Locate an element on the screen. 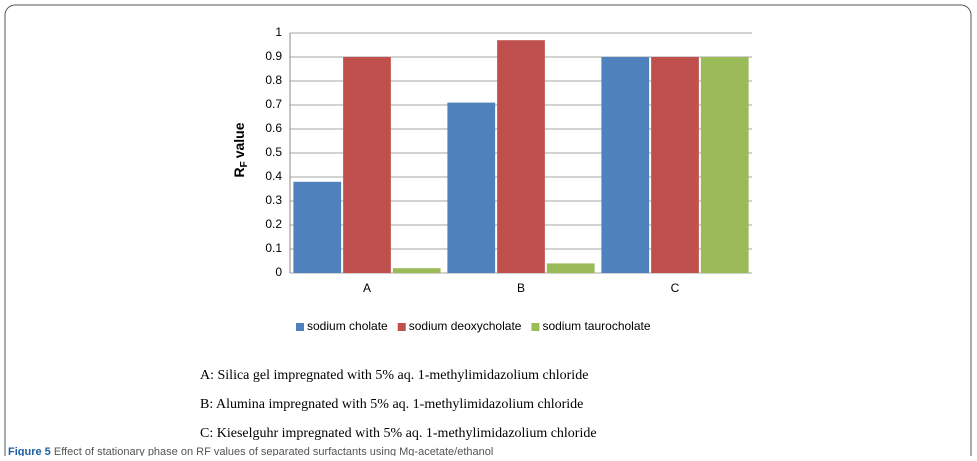 This screenshot has width=977, height=461. legend-label: sodium cholate is located at coordinates (347, 326).